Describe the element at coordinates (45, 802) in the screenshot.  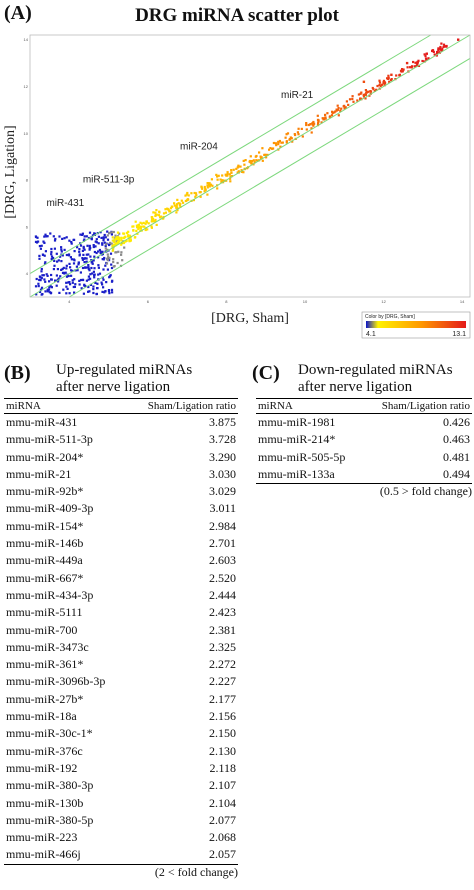
I see `mirna-name: mmu-miR-130b` at that location.